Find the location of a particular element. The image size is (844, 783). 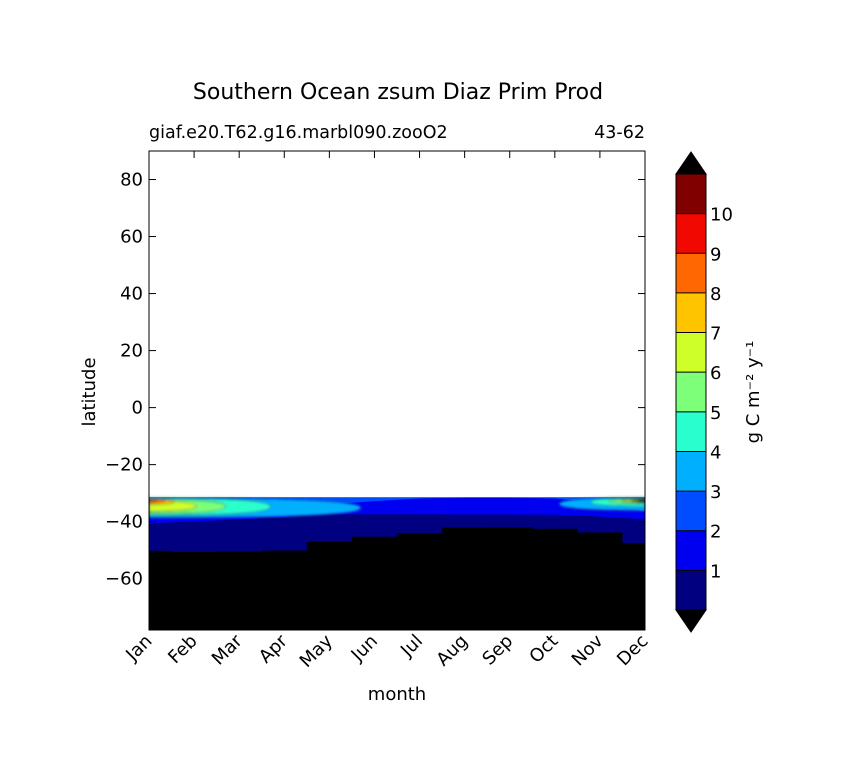

colorbar-label: g C m⁻² y⁻¹ is located at coordinates (753, 392).